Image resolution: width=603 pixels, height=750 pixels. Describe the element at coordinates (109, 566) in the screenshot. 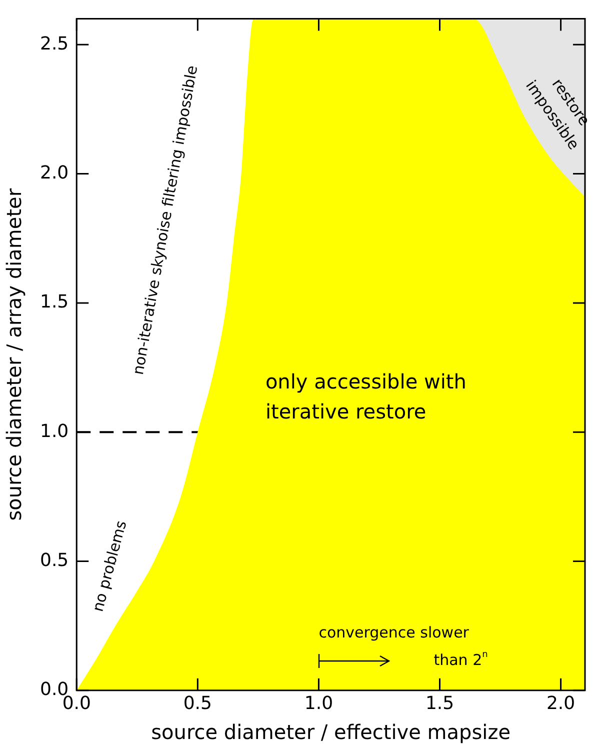

I see `annotation: no problems` at that location.